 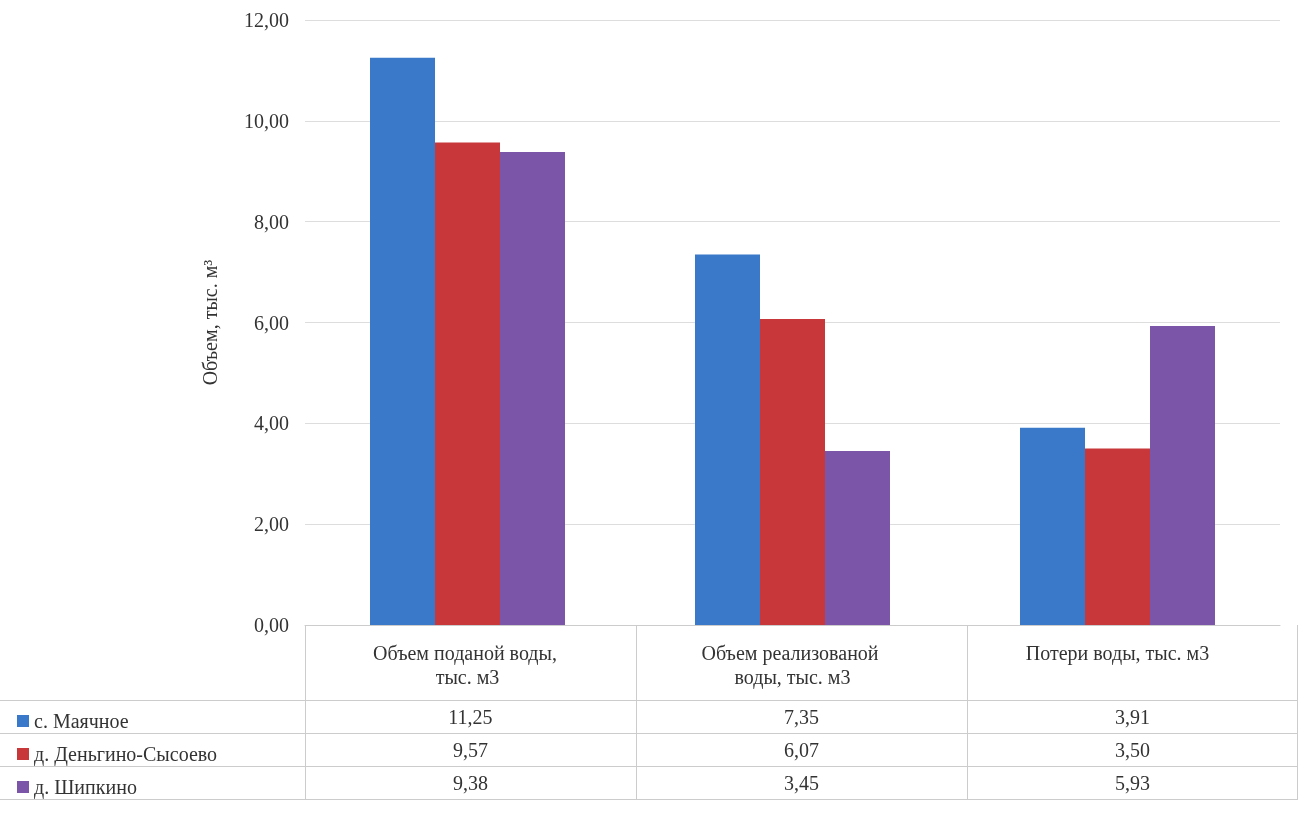 What do you see at coordinates (1132, 717) in the screenshot?
I see `data-label: 3,91` at bounding box center [1132, 717].